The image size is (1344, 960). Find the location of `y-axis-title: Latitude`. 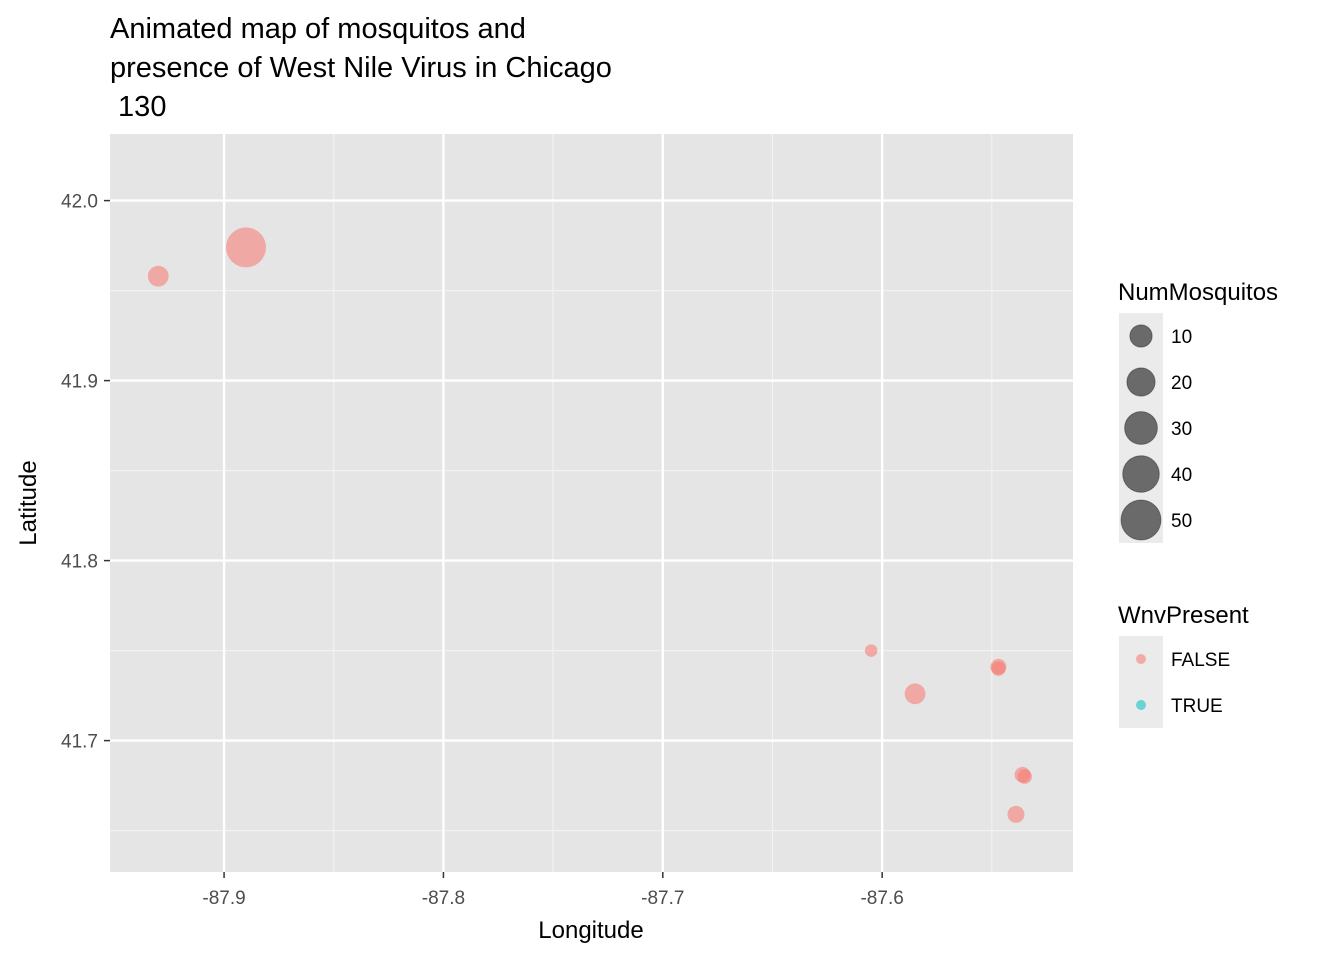

y-axis-title: Latitude is located at coordinates (28, 502).